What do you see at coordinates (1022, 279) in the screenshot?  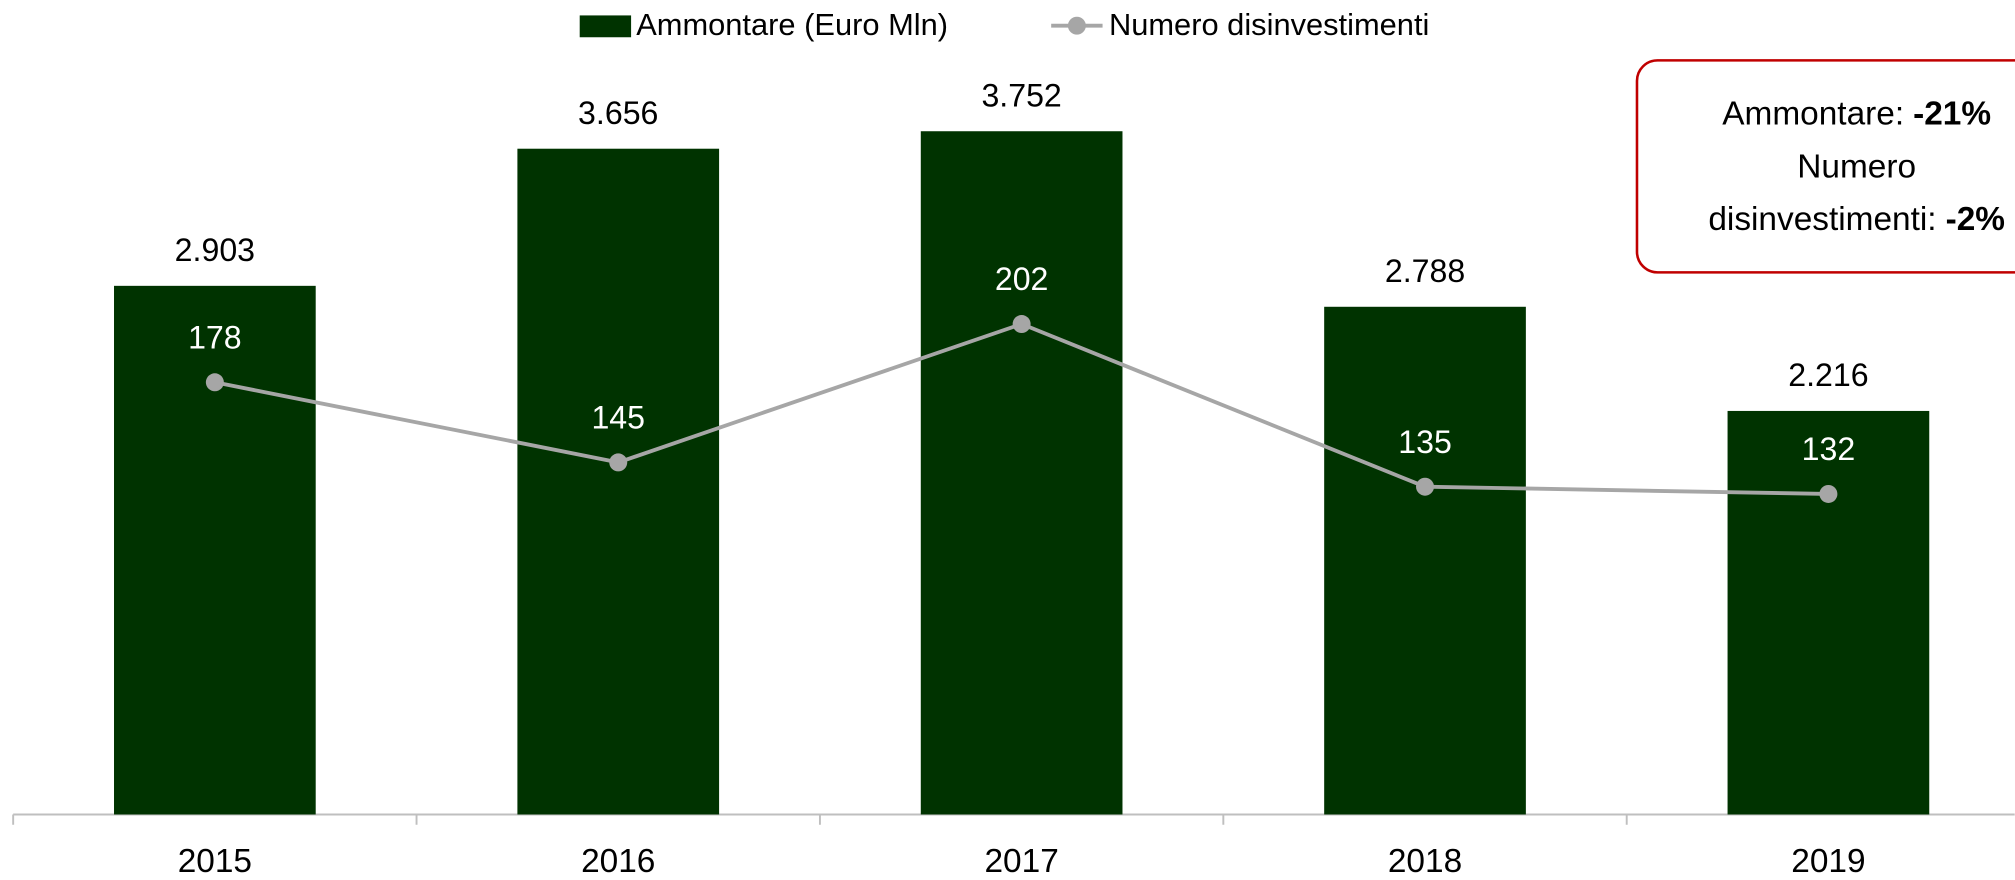 I see `line-value-label: 202` at bounding box center [1022, 279].